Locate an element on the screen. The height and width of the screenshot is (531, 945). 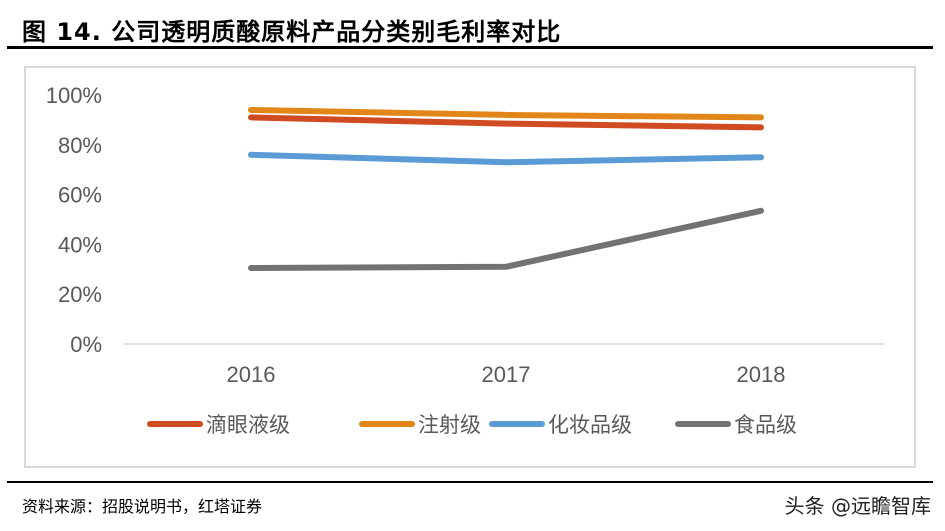
bottom-rule is located at coordinates (470, 482).